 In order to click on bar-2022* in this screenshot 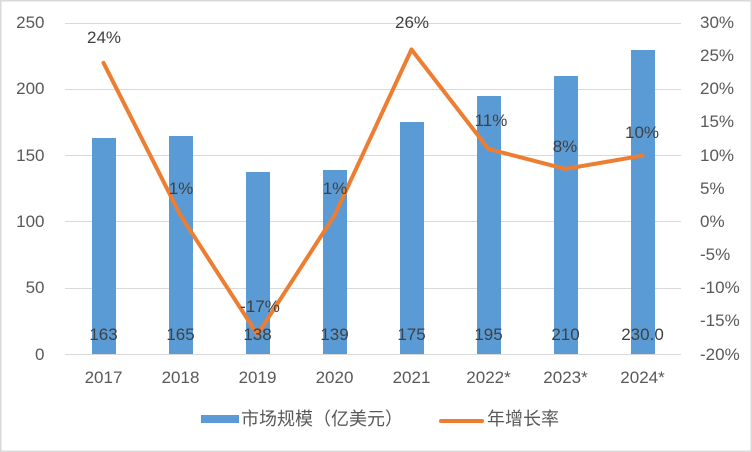, I will do `click(488, 225)`.